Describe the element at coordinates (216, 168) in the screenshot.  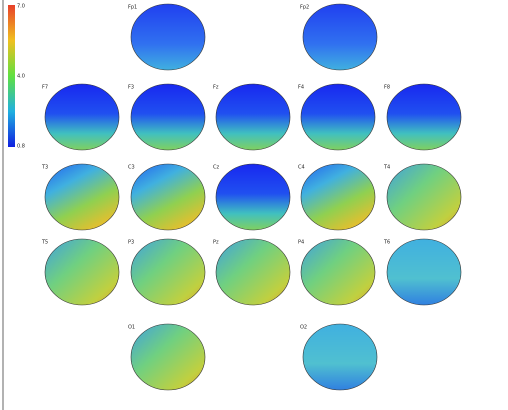
I see `map-label: Cz` at that location.